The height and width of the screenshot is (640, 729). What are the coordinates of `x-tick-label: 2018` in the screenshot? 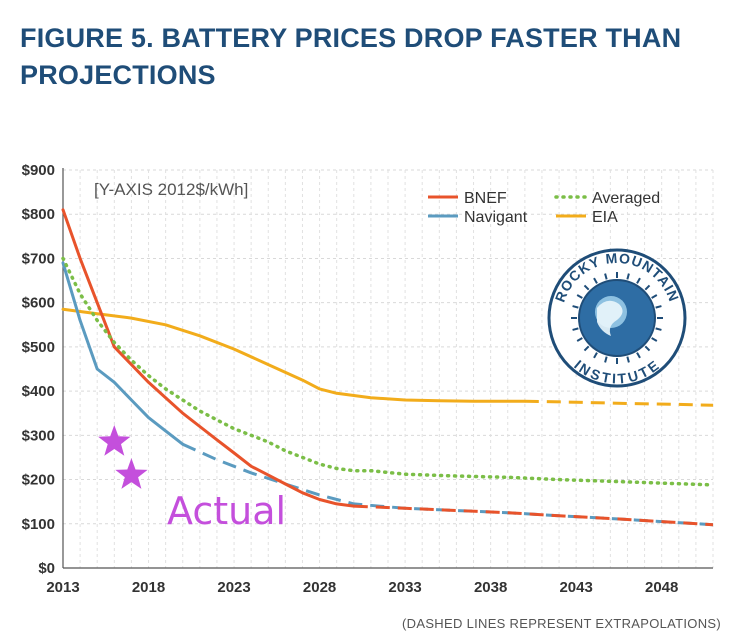 It's located at (148, 587).